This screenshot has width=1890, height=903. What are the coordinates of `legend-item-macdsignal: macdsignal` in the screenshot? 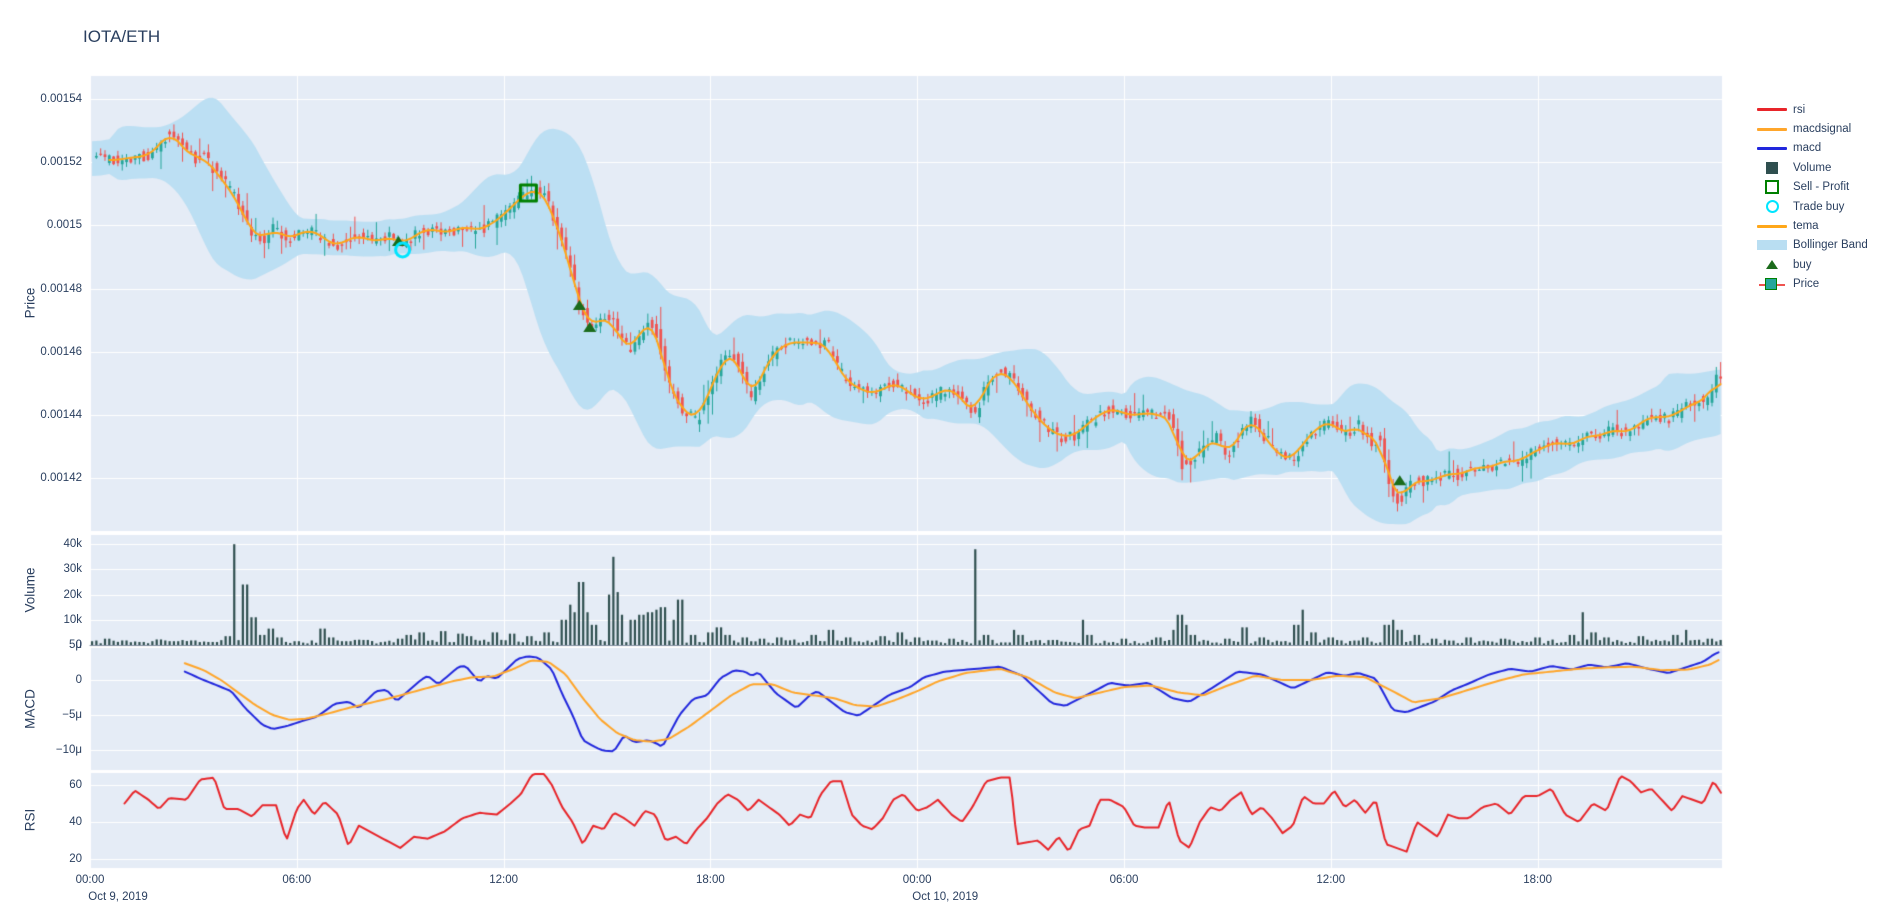 It's located at (1812, 128).